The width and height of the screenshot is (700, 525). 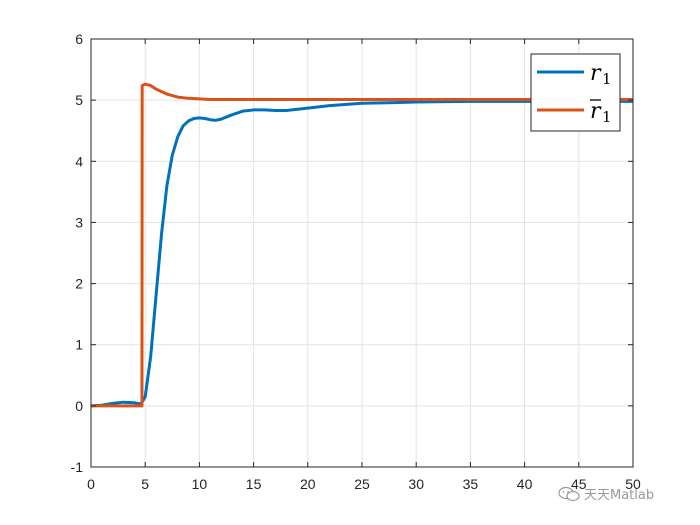 I want to click on legend-sub-rbar1: 1, so click(x=607, y=117).